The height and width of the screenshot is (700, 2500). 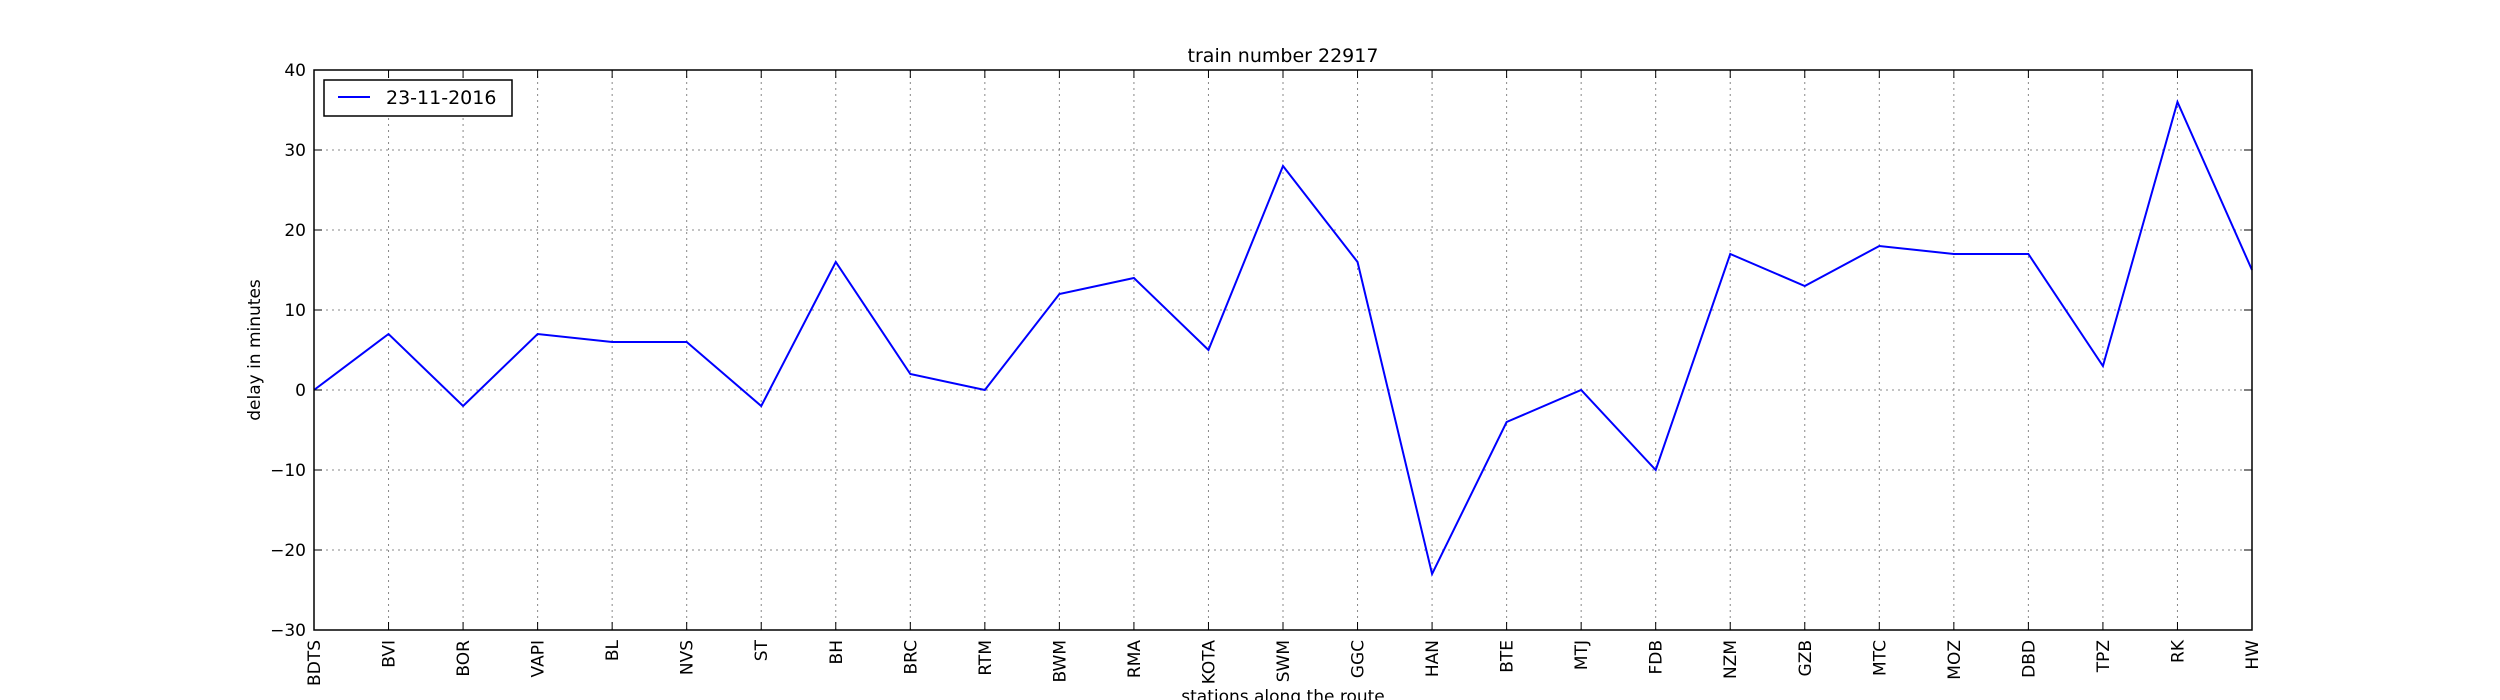 What do you see at coordinates (295, 231) in the screenshot?
I see `y-tick-label: 20` at bounding box center [295, 231].